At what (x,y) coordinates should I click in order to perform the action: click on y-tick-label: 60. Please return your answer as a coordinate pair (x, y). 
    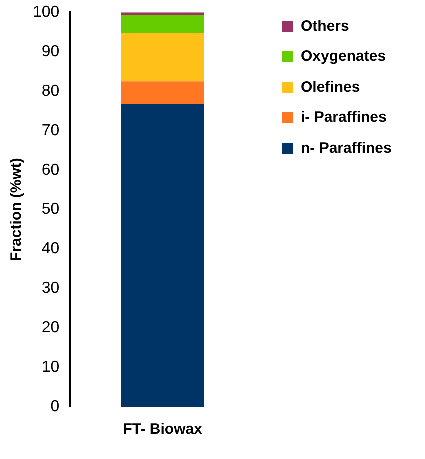
    Looking at the image, I should click on (51, 170).